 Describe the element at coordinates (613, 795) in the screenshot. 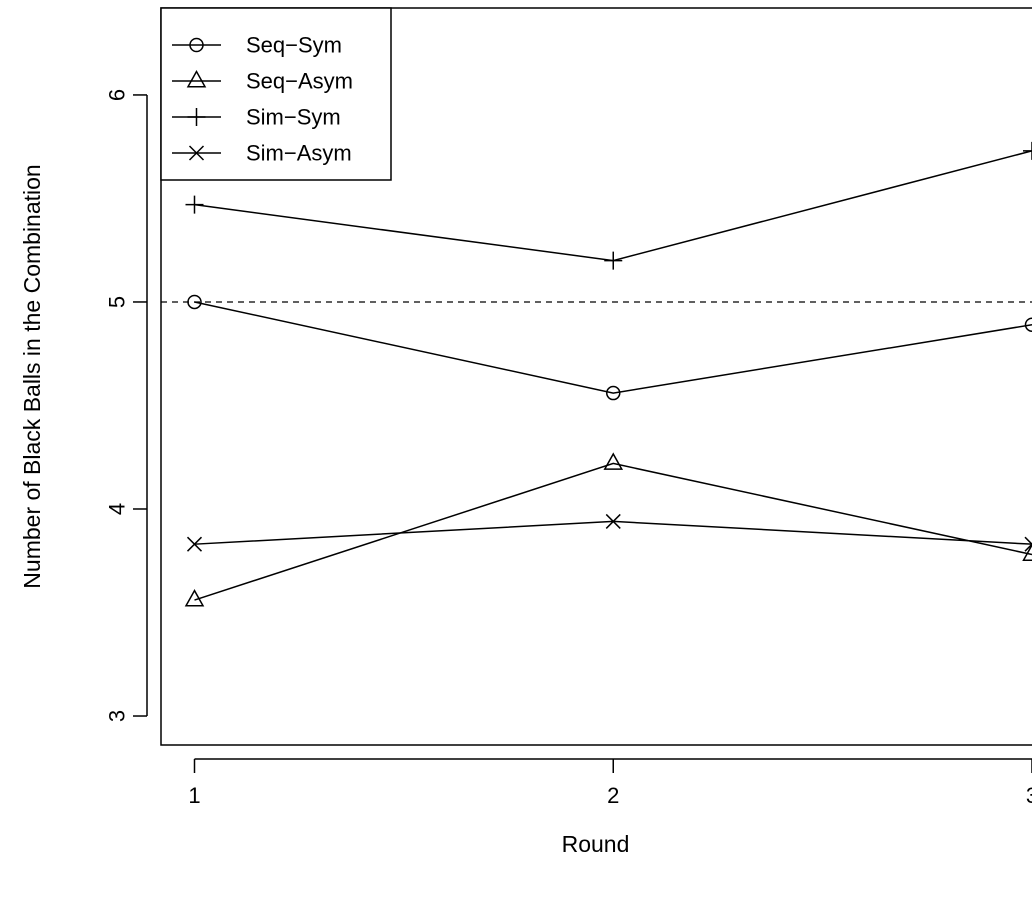

I see `x-tick-label: 2` at that location.